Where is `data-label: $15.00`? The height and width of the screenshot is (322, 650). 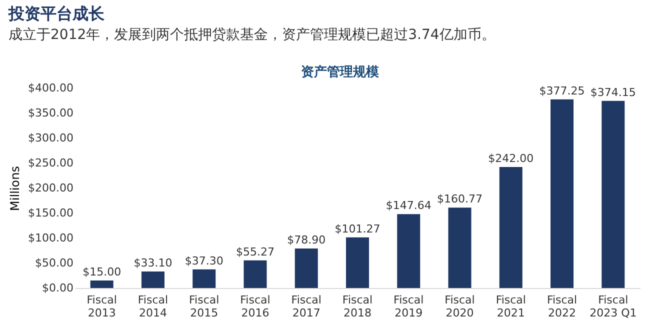
data-label: $15.00 is located at coordinates (102, 272).